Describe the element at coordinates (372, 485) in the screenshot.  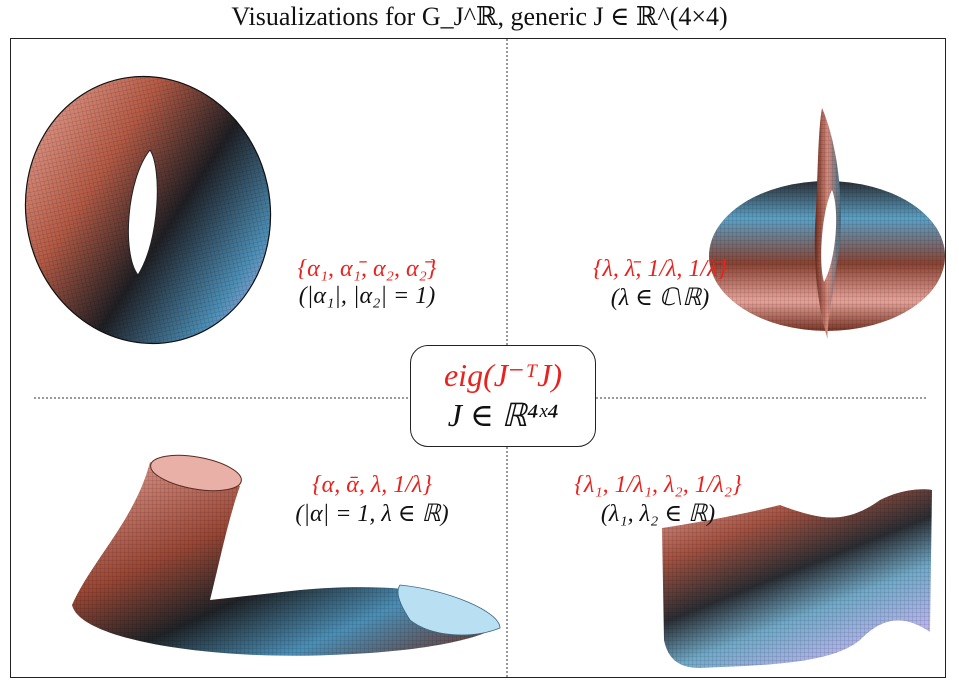
I see `bottom-left-eigen-set: {α, ᾱ, λ, 1/λ}` at that location.